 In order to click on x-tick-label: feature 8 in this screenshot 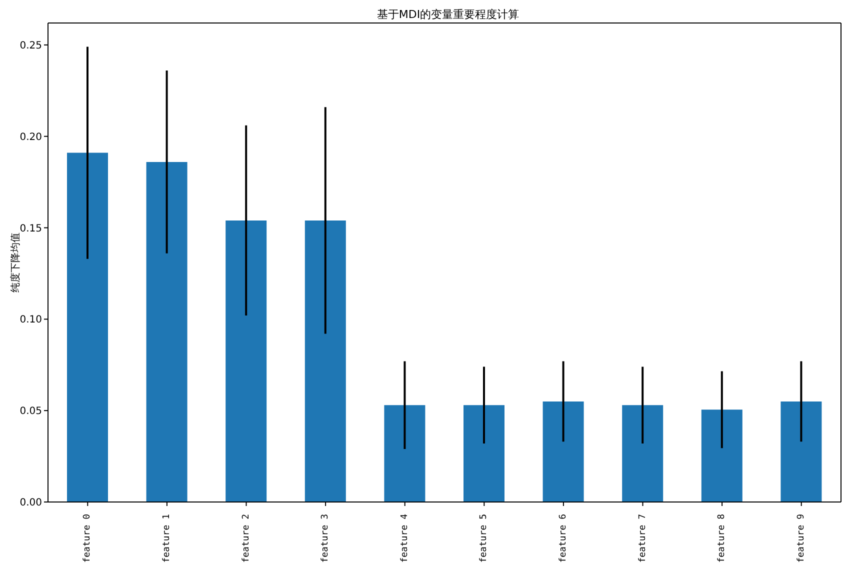, I will do `click(722, 538)`.